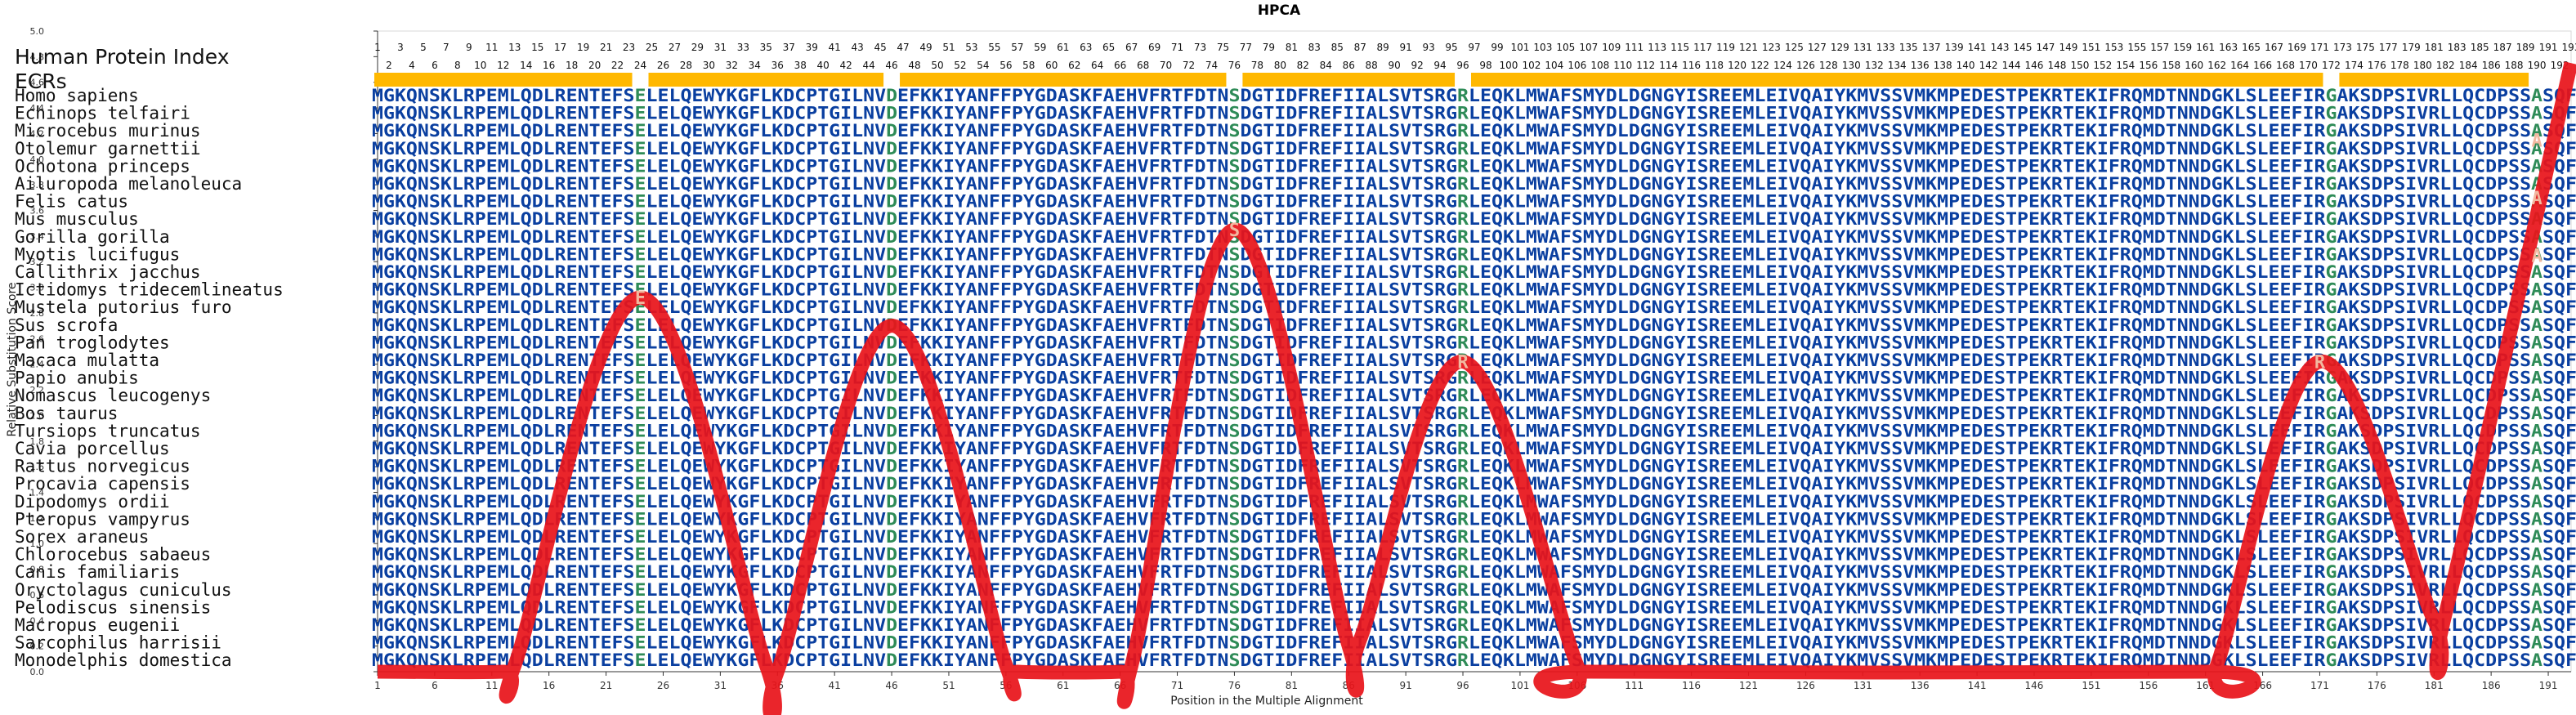  Describe the element at coordinates (2514, 65) in the screenshot. I see `protein-index-number: 188` at that location.